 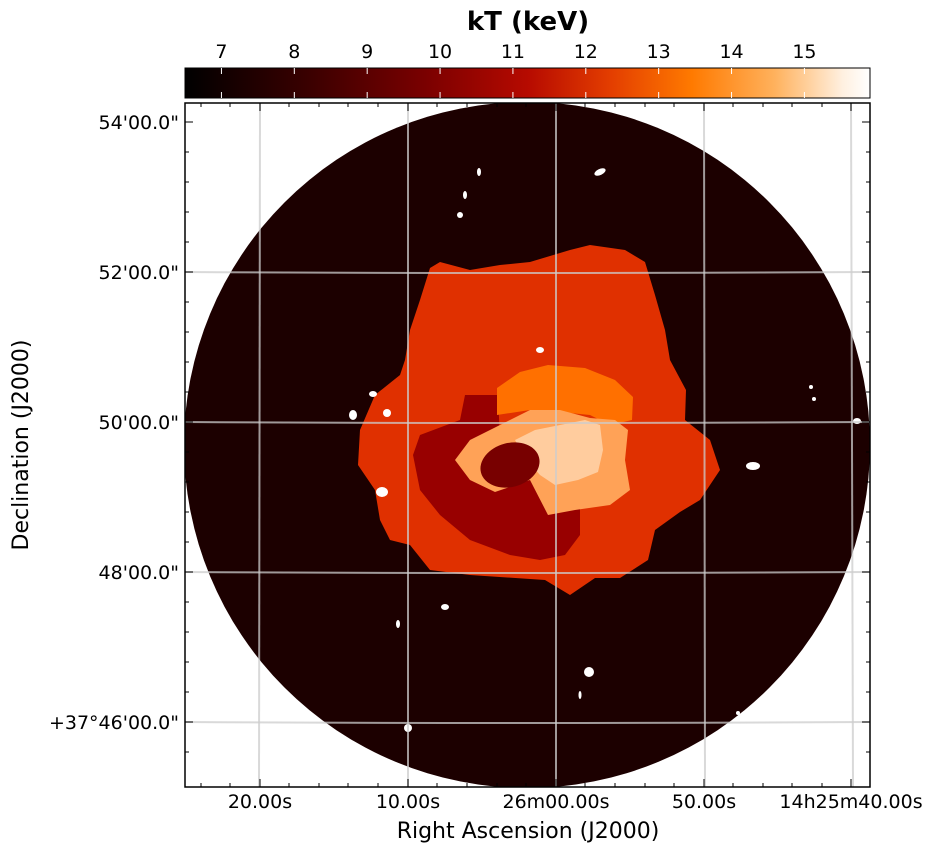 I want to click on colorbar-tick-label: 12, so click(x=586, y=52).